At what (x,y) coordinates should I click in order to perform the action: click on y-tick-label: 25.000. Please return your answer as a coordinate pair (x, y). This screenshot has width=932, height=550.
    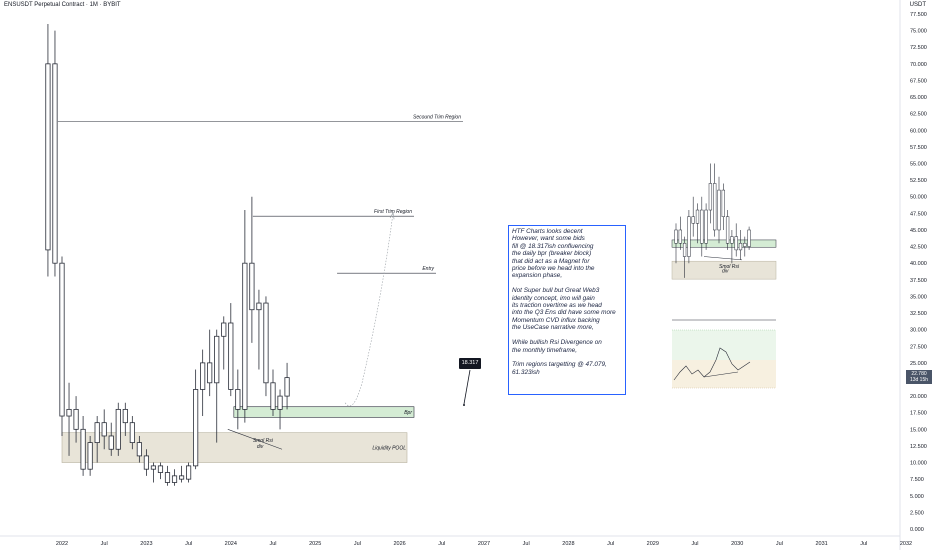
    Looking at the image, I should click on (918, 364).